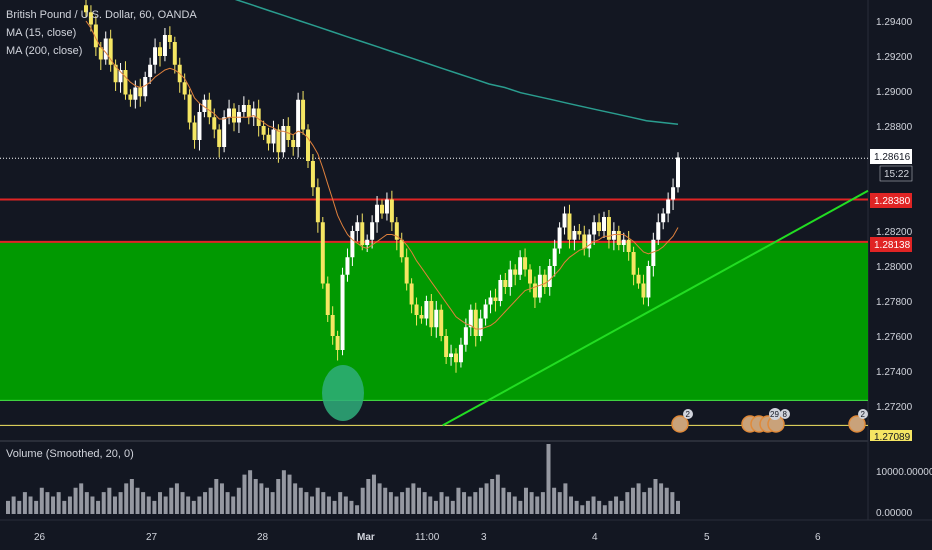  I want to click on time-label: 27, so click(152, 537).